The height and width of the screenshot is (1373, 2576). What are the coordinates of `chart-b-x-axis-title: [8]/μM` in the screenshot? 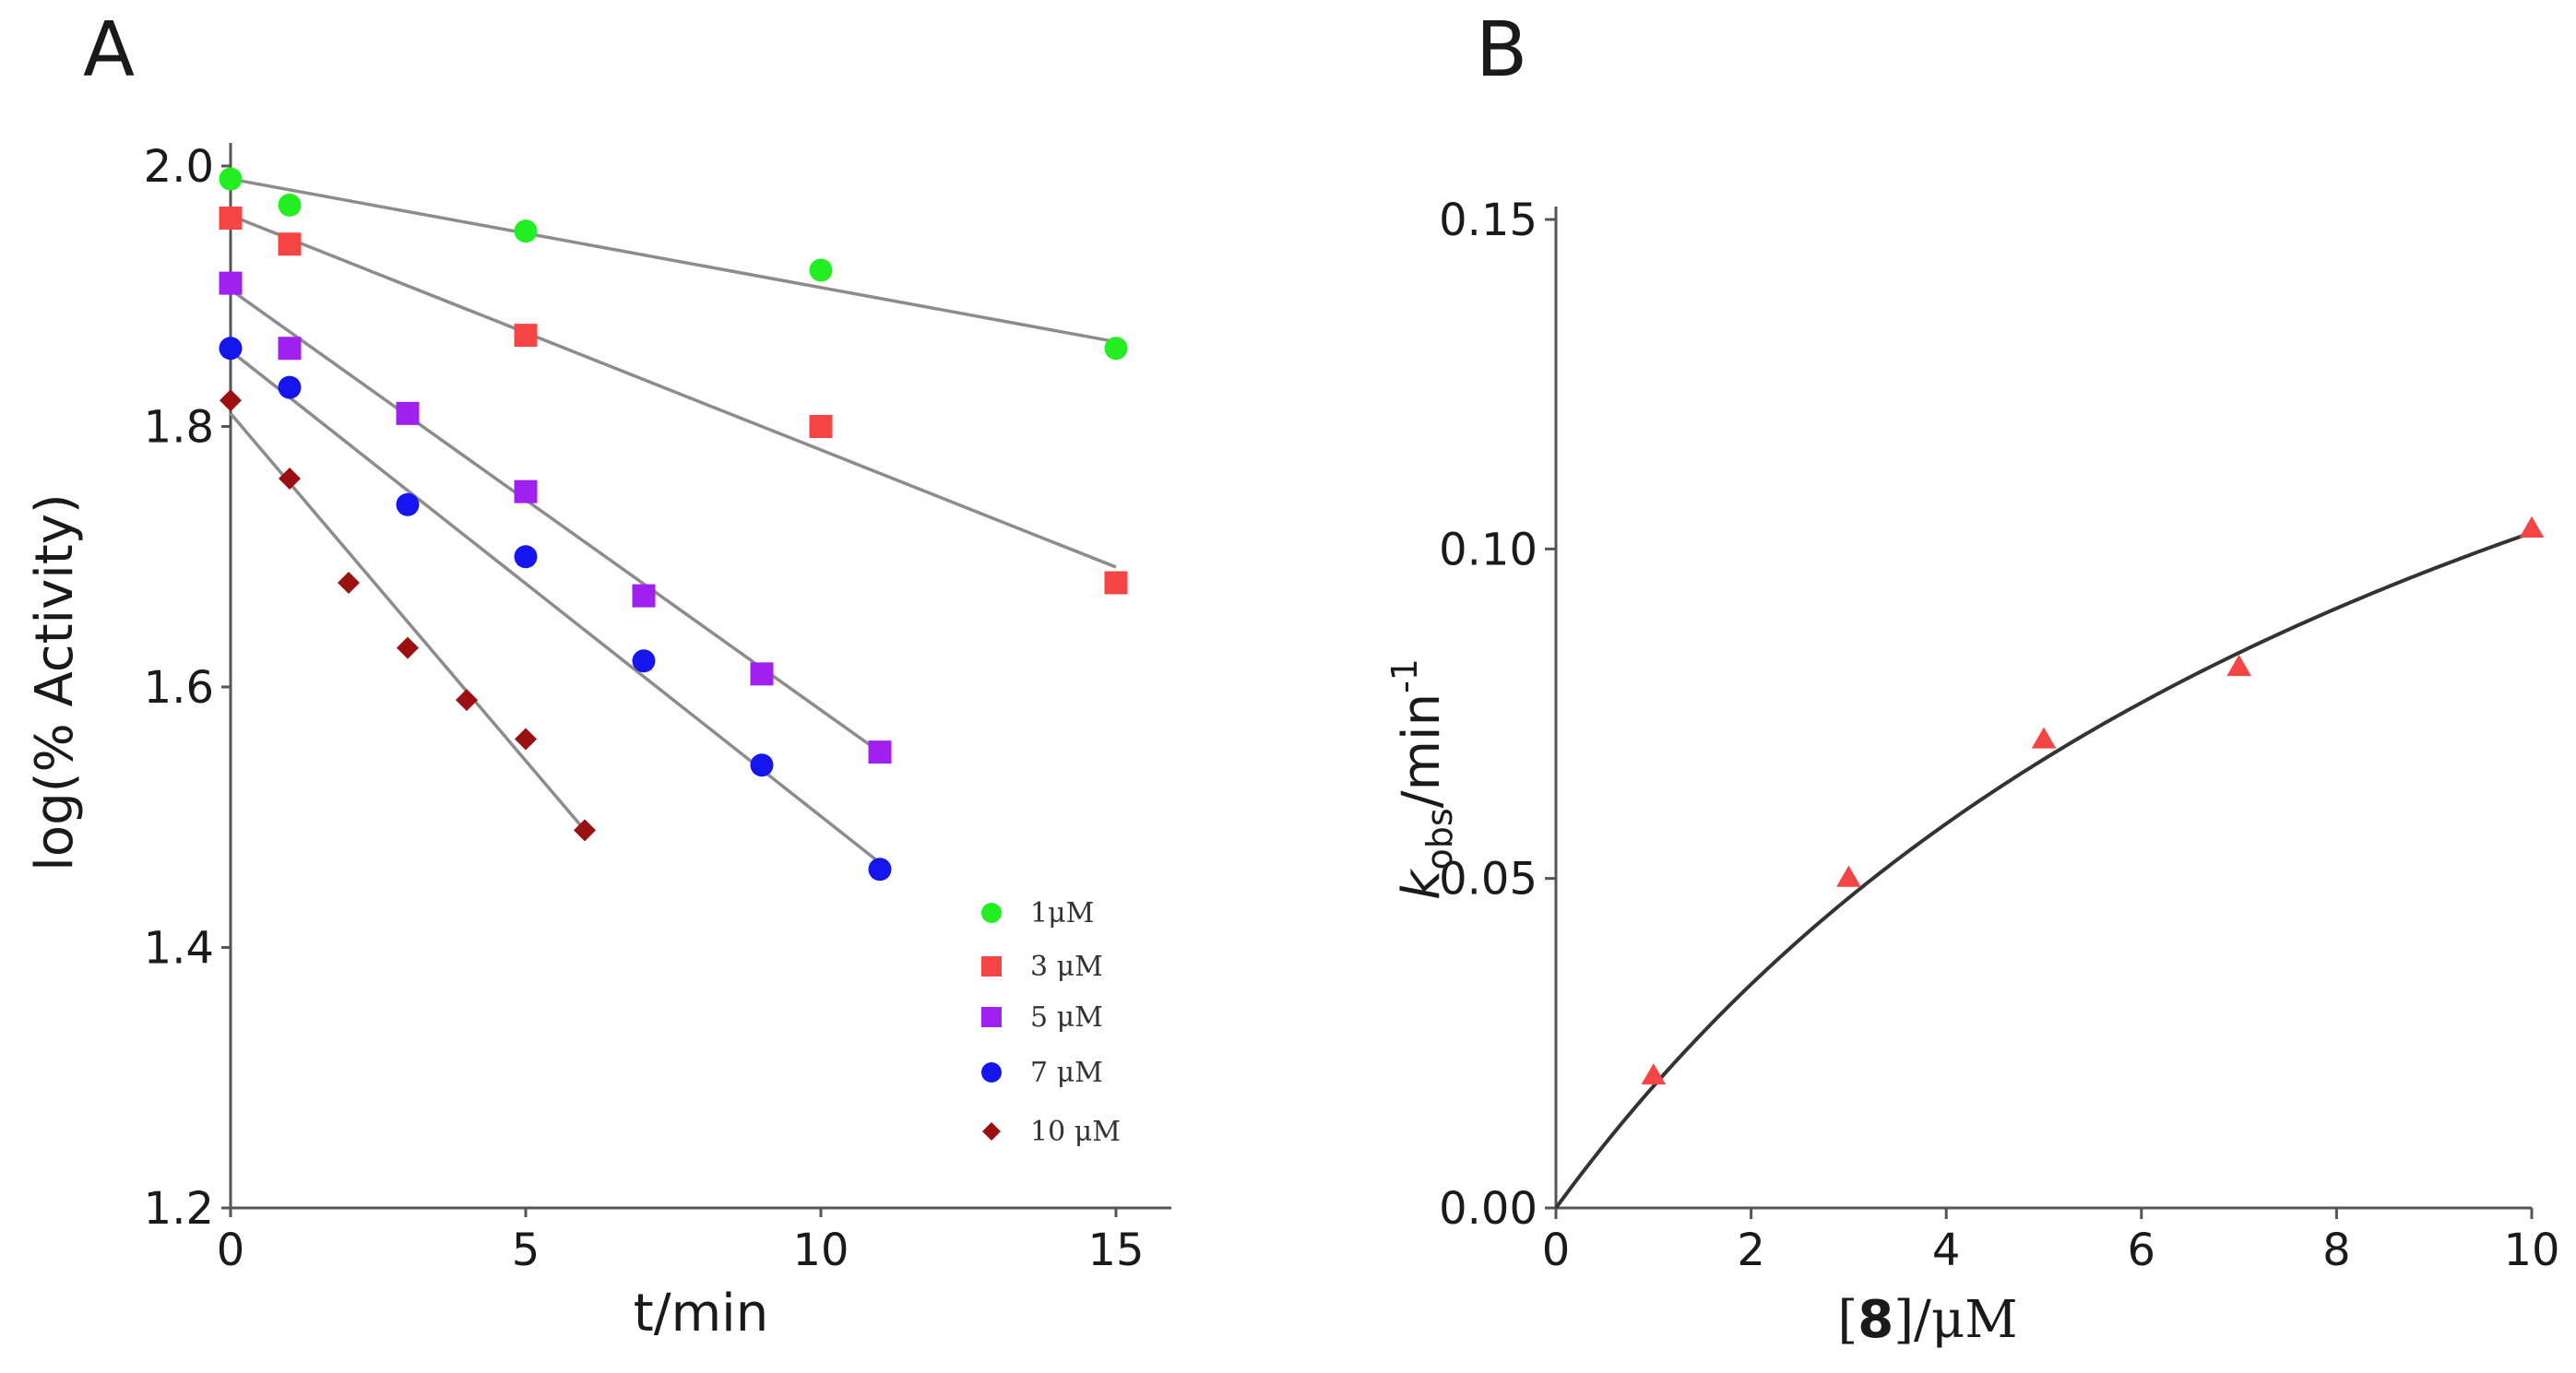 It's located at (1927, 1320).